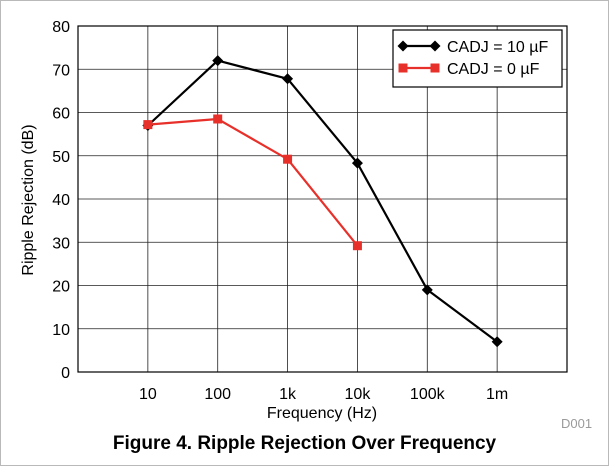  What do you see at coordinates (288, 394) in the screenshot?
I see `x-tick-label: 1k` at bounding box center [288, 394].